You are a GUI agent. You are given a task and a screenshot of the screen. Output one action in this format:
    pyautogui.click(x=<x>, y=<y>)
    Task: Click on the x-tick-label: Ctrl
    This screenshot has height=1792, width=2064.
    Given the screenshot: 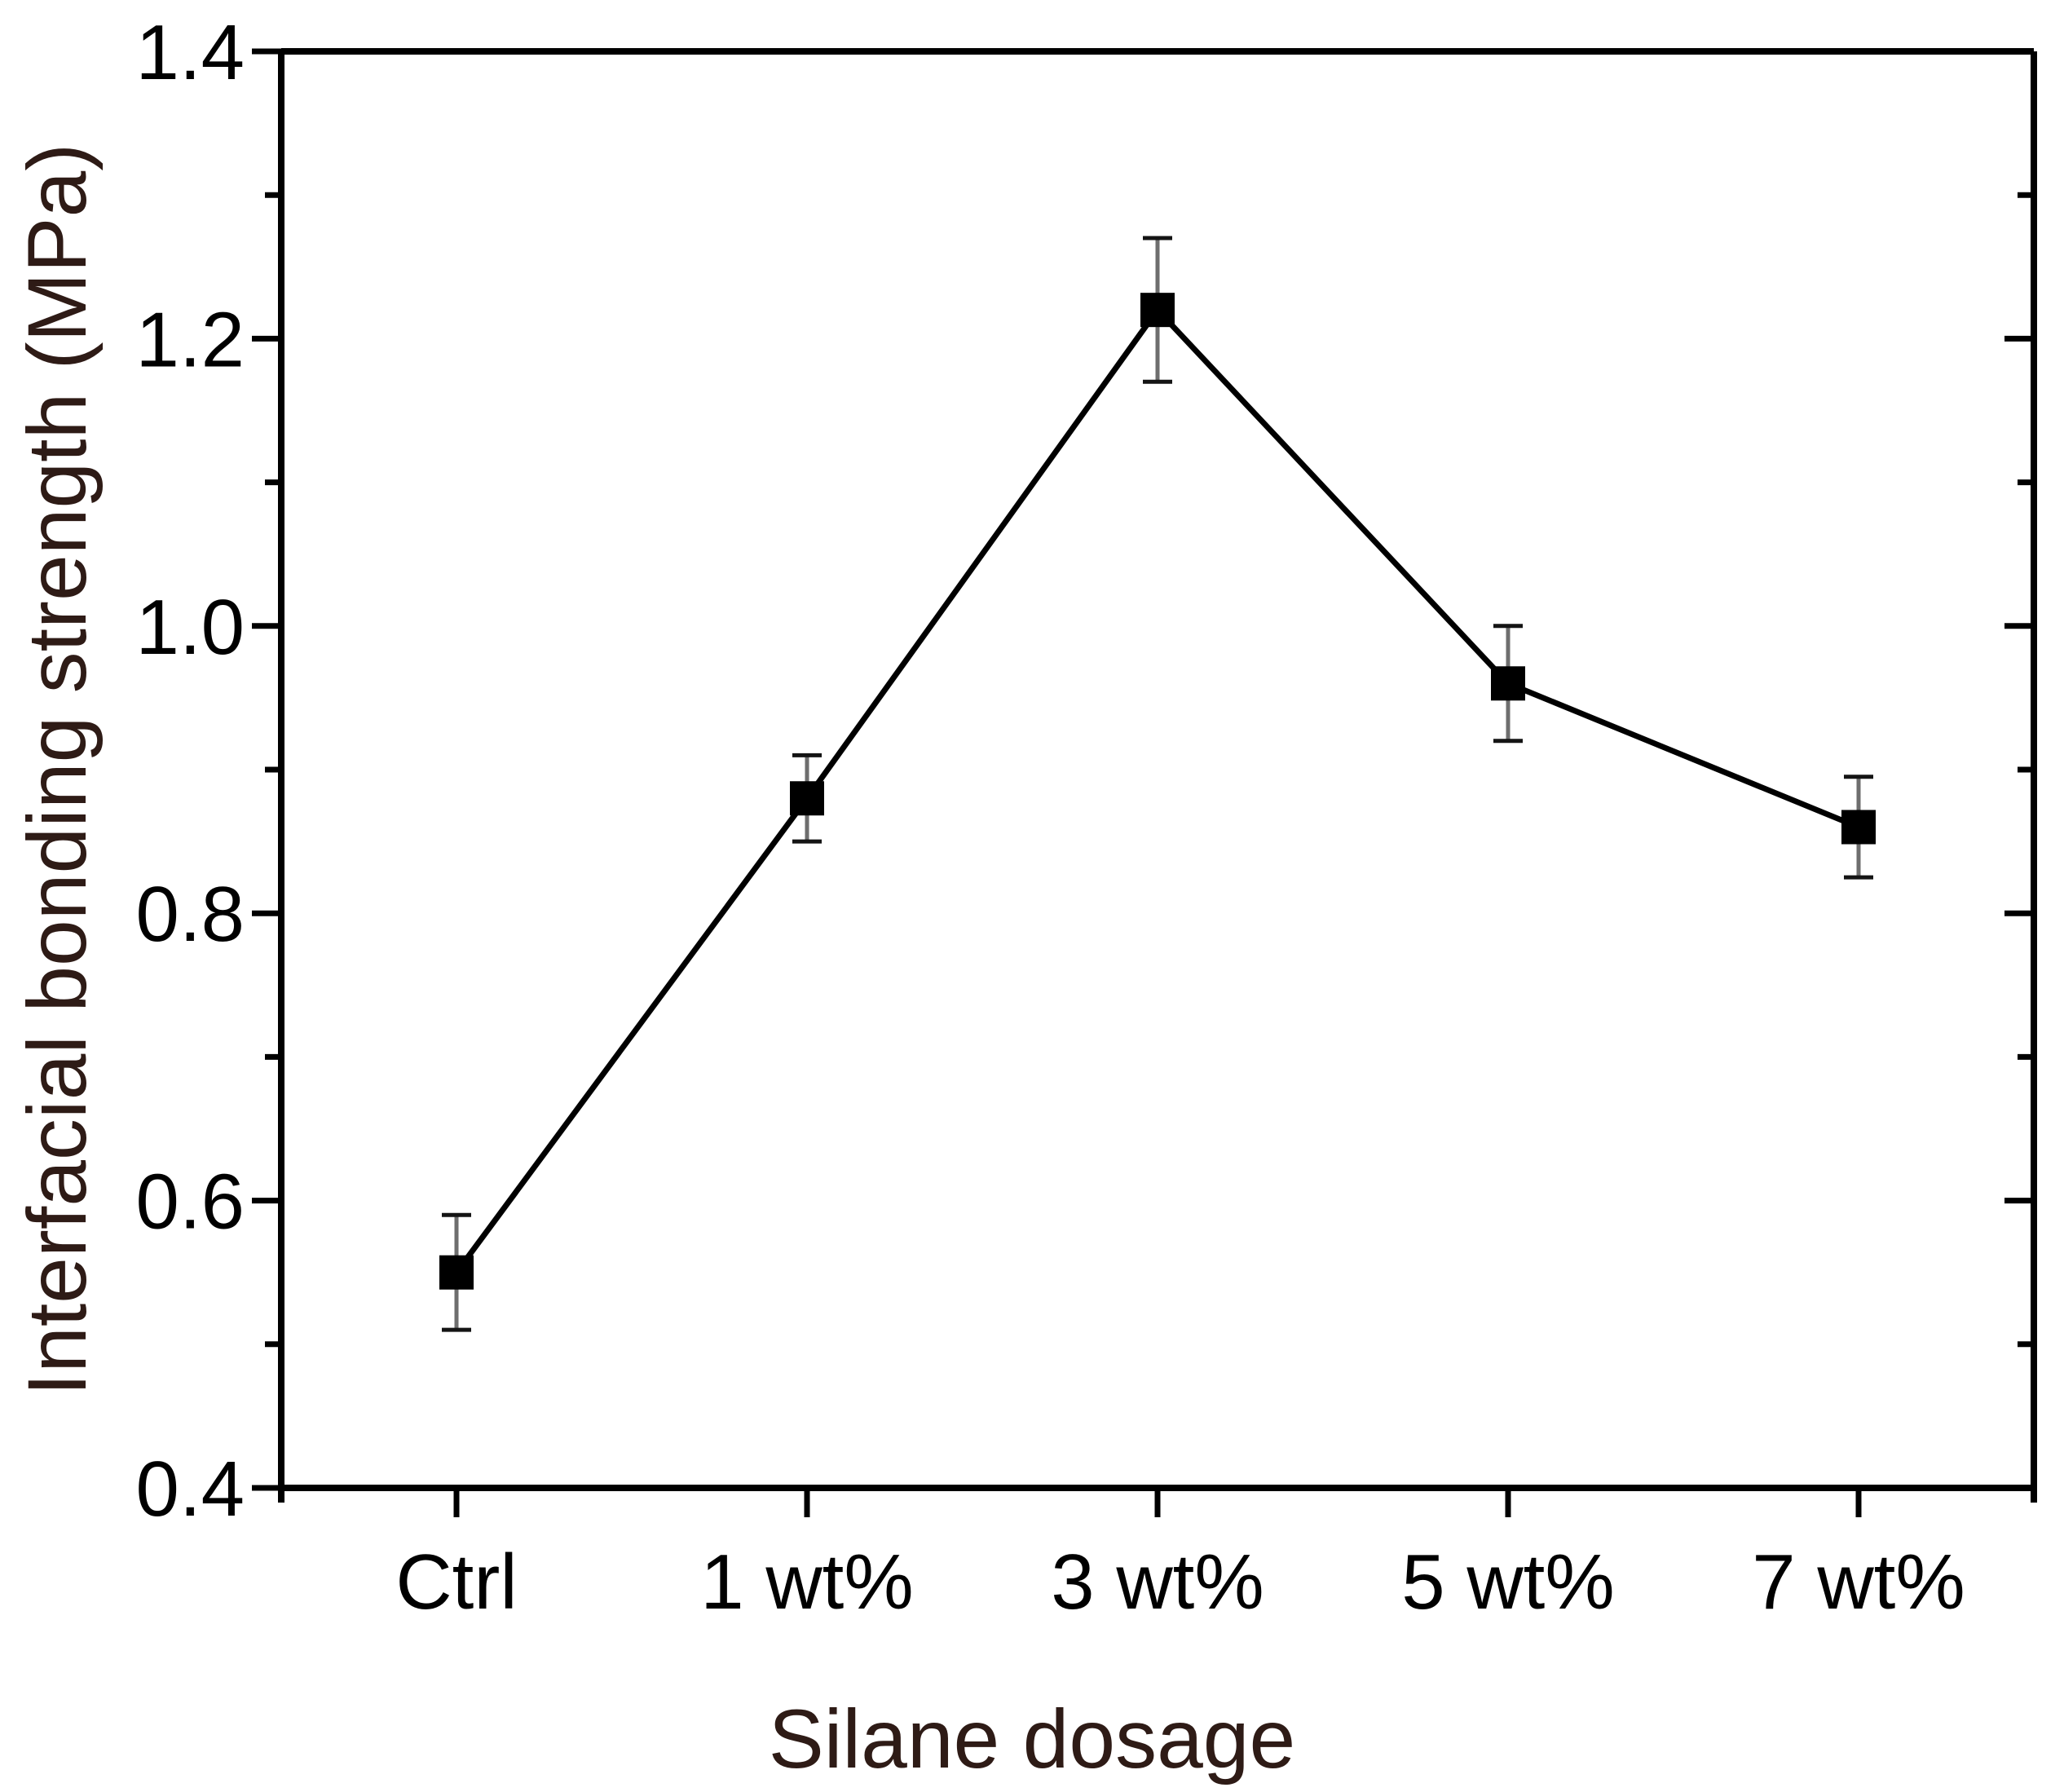 What is the action you would take?
    pyautogui.click(x=456, y=1582)
    